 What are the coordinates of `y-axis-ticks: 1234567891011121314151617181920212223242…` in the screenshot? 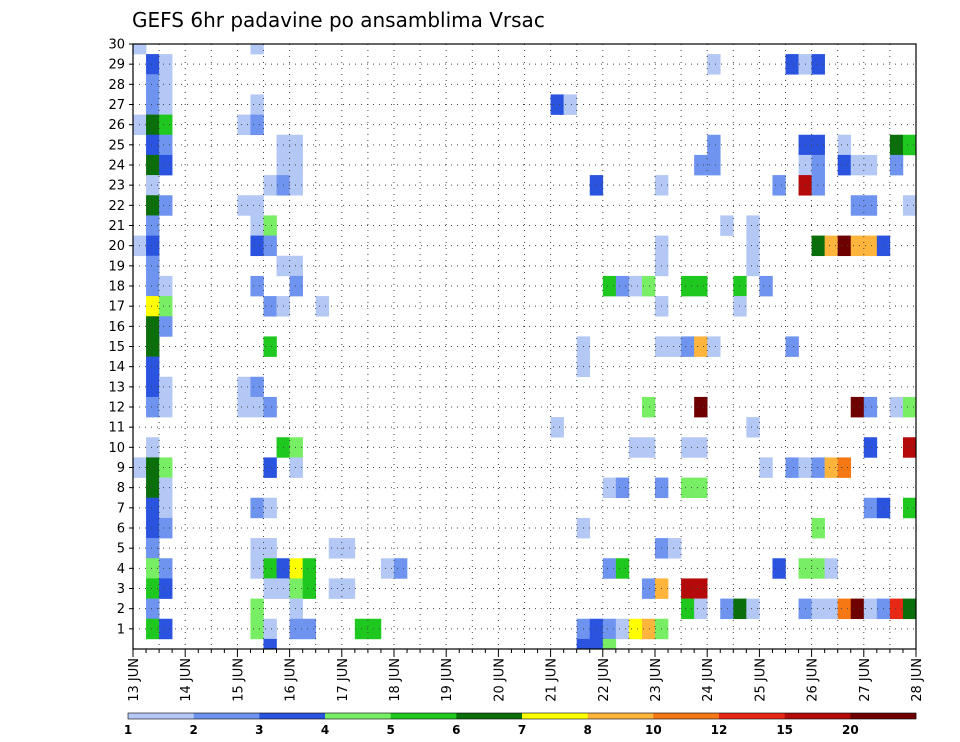 It's located at (120, 337).